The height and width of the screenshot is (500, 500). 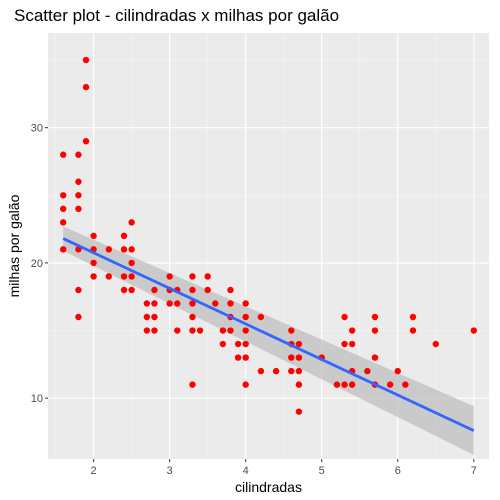 I want to click on x-tick-label: 3, so click(x=170, y=471).